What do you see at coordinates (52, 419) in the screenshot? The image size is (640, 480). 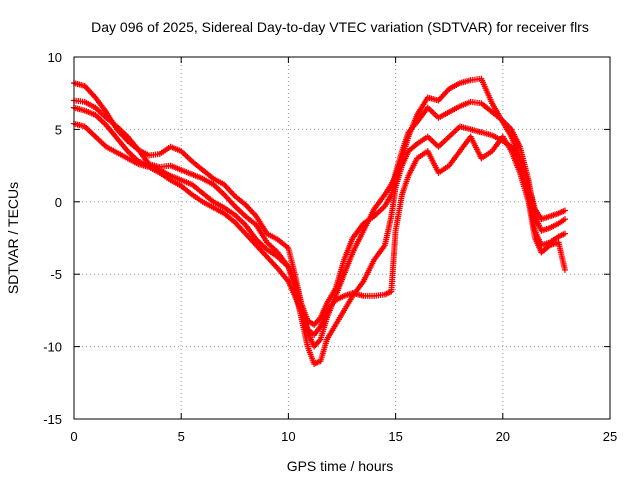 I see `y-tick-label: -15` at bounding box center [52, 419].